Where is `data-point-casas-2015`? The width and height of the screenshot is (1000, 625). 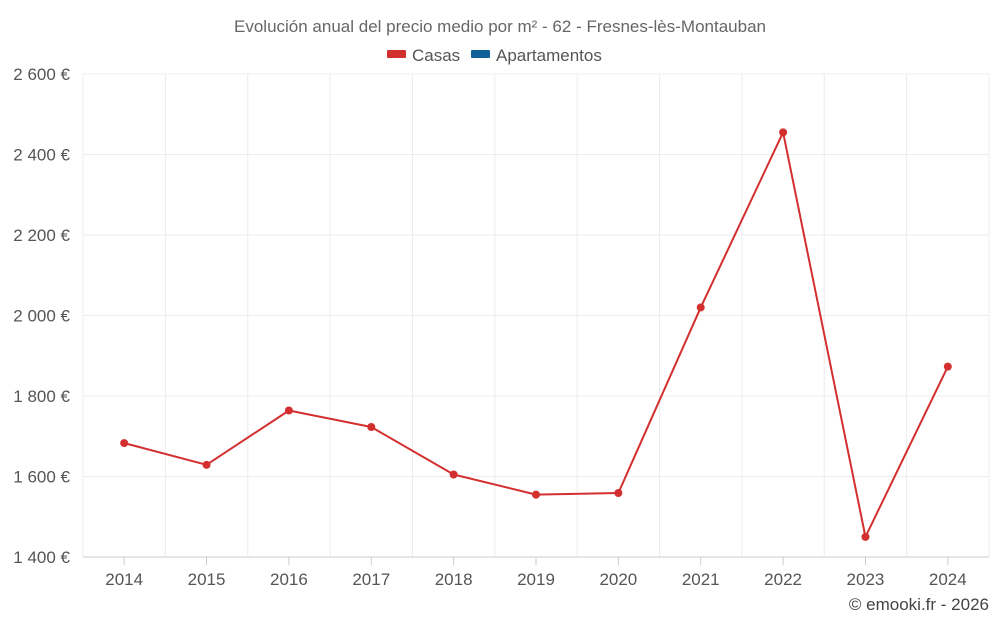
data-point-casas-2015 is located at coordinates (206, 464).